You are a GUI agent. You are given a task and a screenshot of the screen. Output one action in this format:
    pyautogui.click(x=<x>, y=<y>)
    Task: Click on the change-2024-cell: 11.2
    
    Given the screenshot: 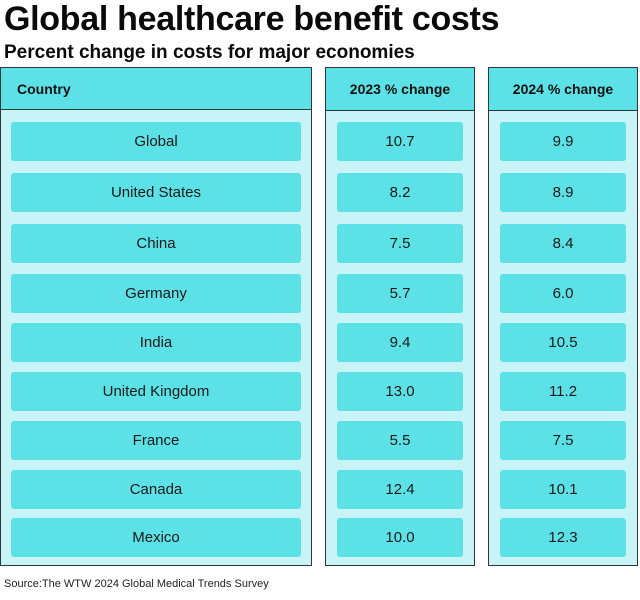 What is the action you would take?
    pyautogui.click(x=563, y=391)
    